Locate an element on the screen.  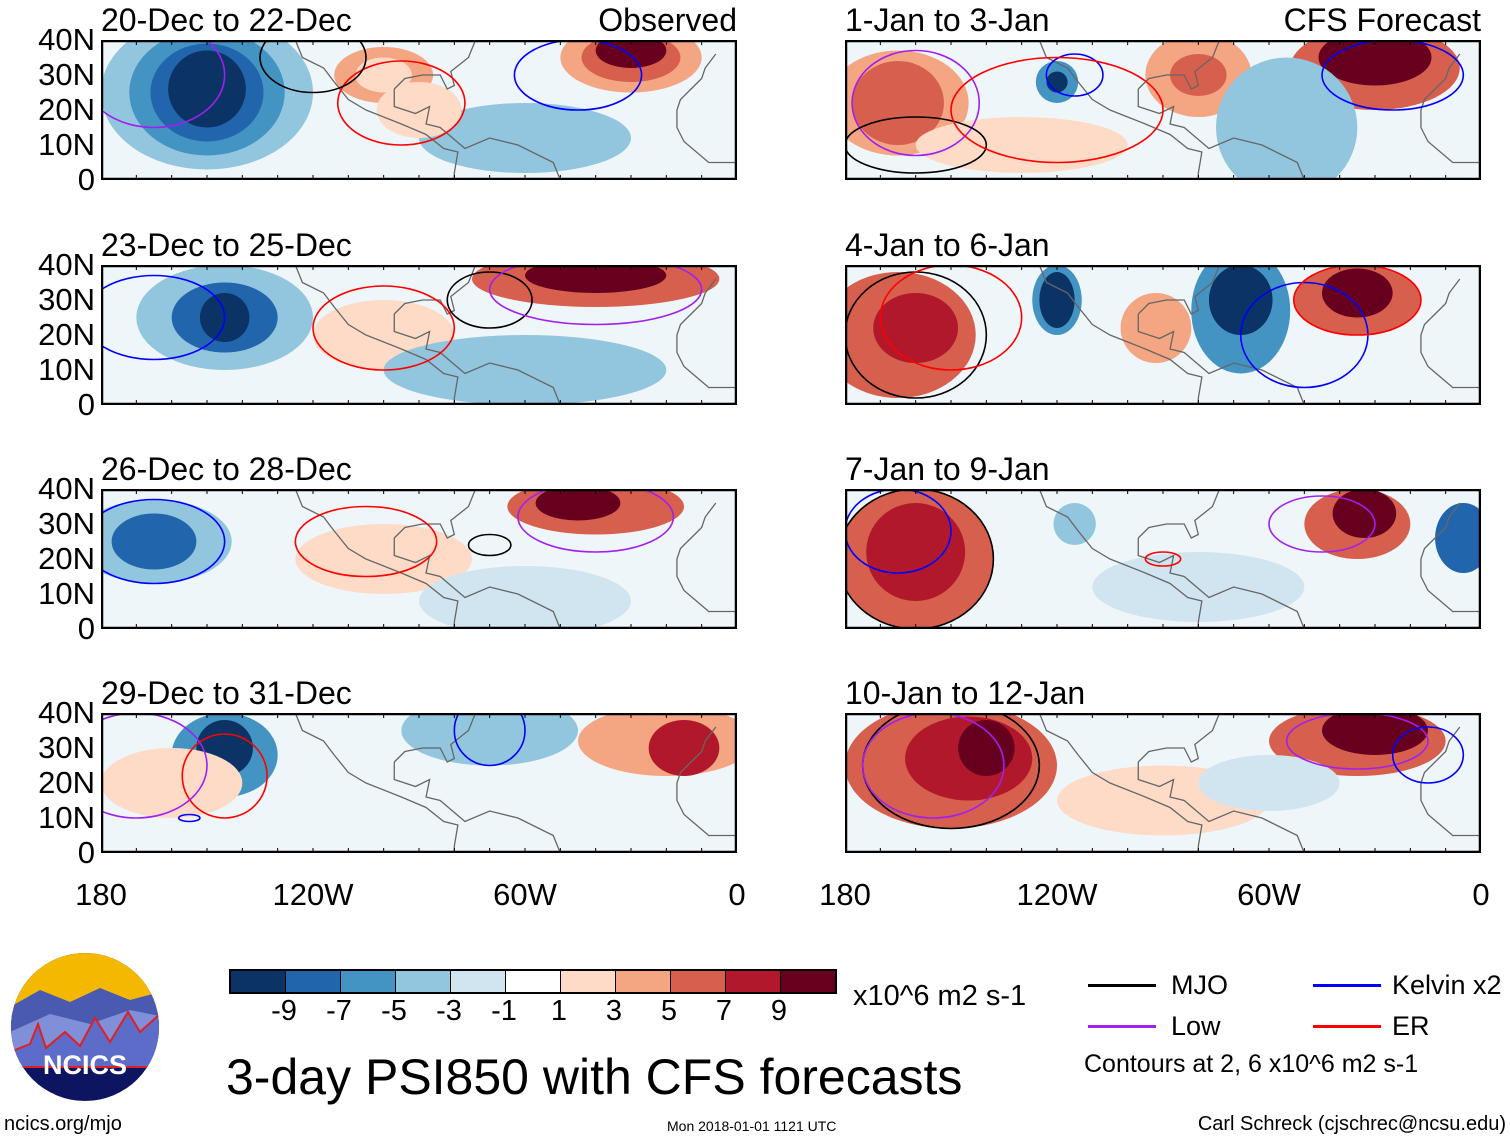
legend-kelvin-line is located at coordinates (1347, 985).